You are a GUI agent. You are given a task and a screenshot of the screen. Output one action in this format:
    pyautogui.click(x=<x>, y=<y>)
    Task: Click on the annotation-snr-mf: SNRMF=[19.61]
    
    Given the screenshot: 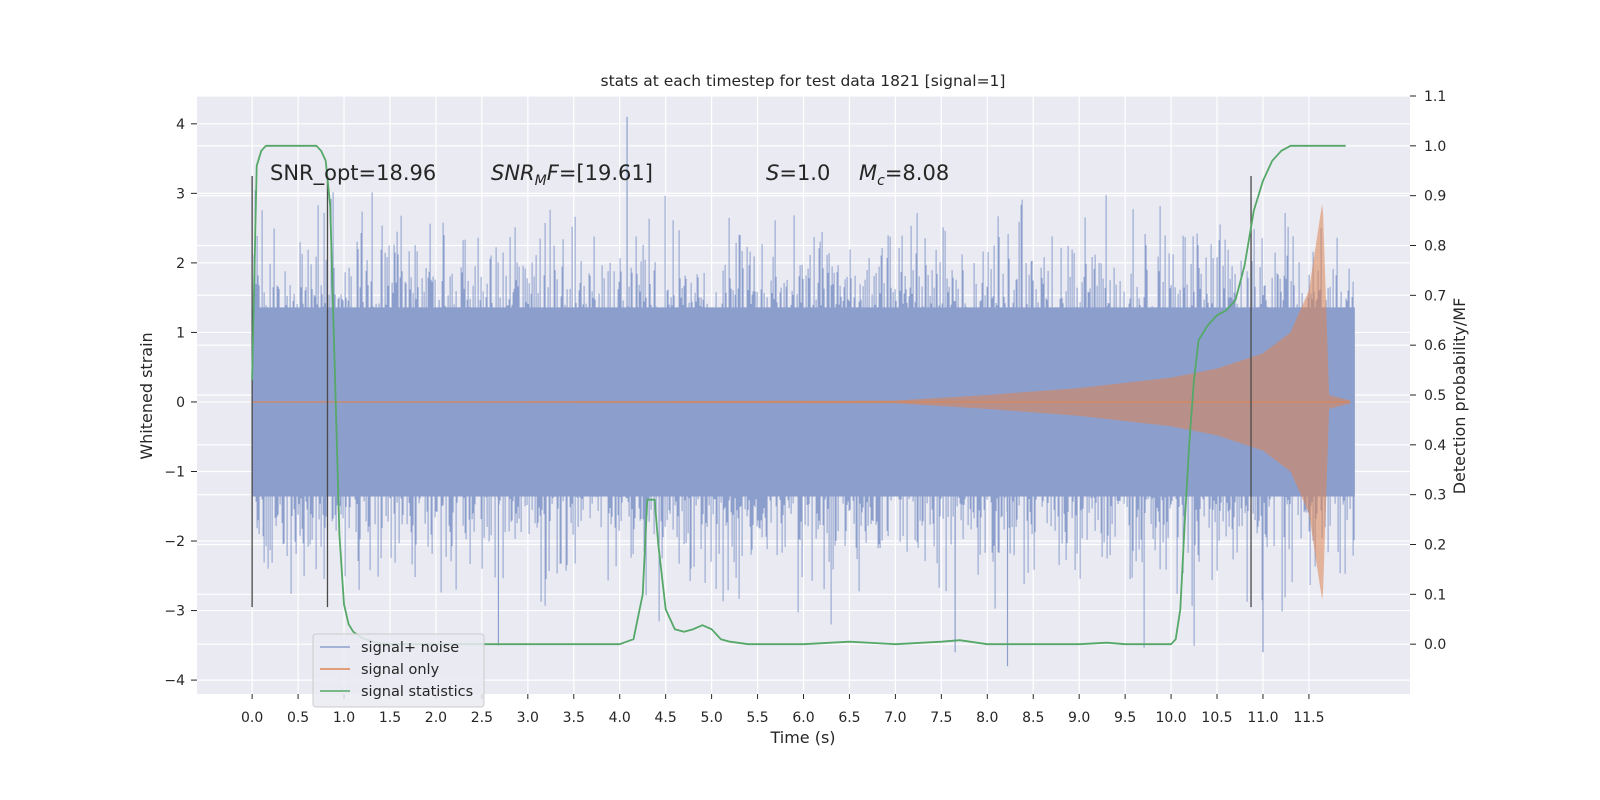 What is the action you would take?
    pyautogui.click(x=572, y=175)
    